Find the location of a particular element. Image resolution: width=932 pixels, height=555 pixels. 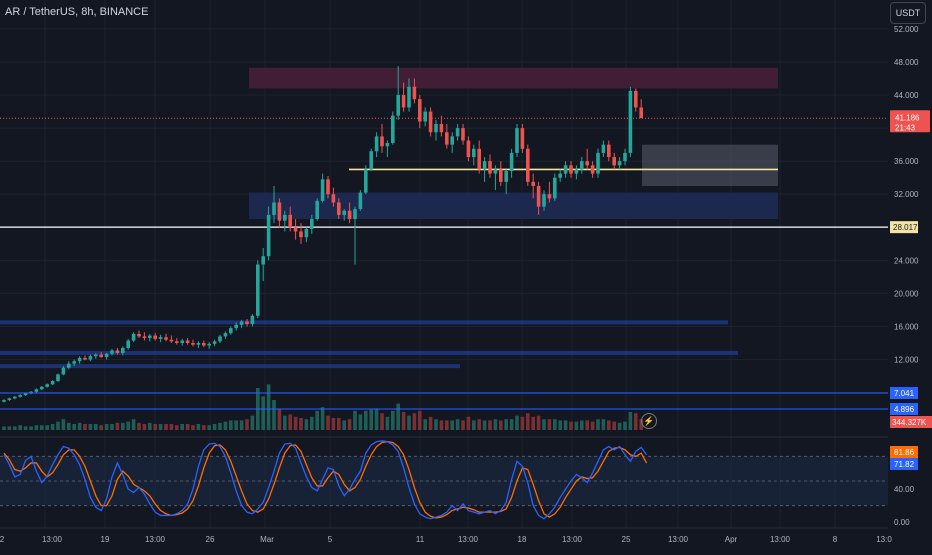

time-label: 25 is located at coordinates (626, 539).